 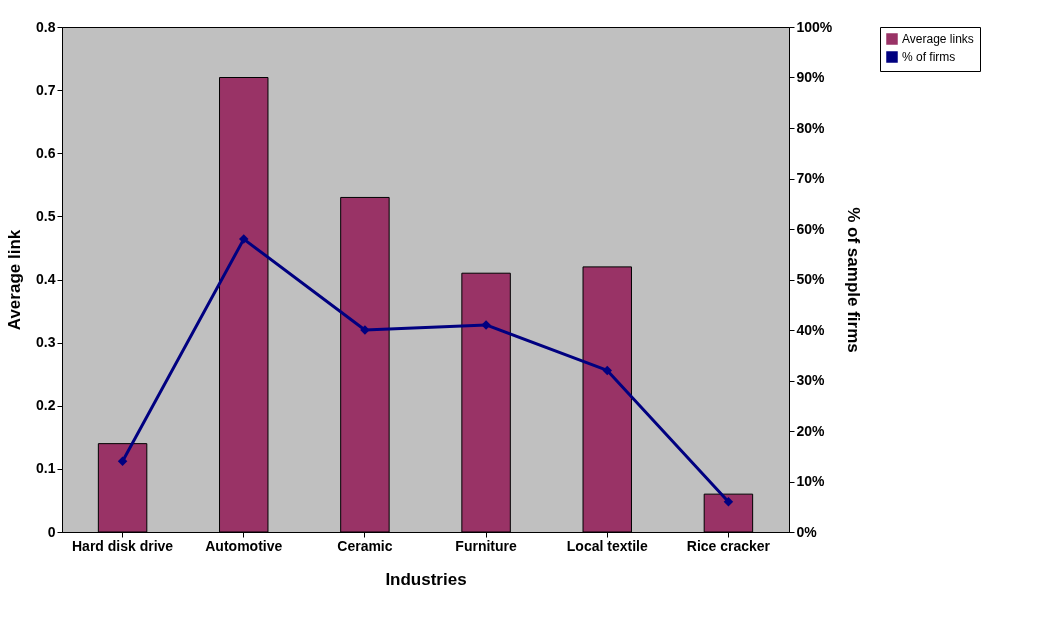 I want to click on y2-tick-label: 20%, so click(x=811, y=430).